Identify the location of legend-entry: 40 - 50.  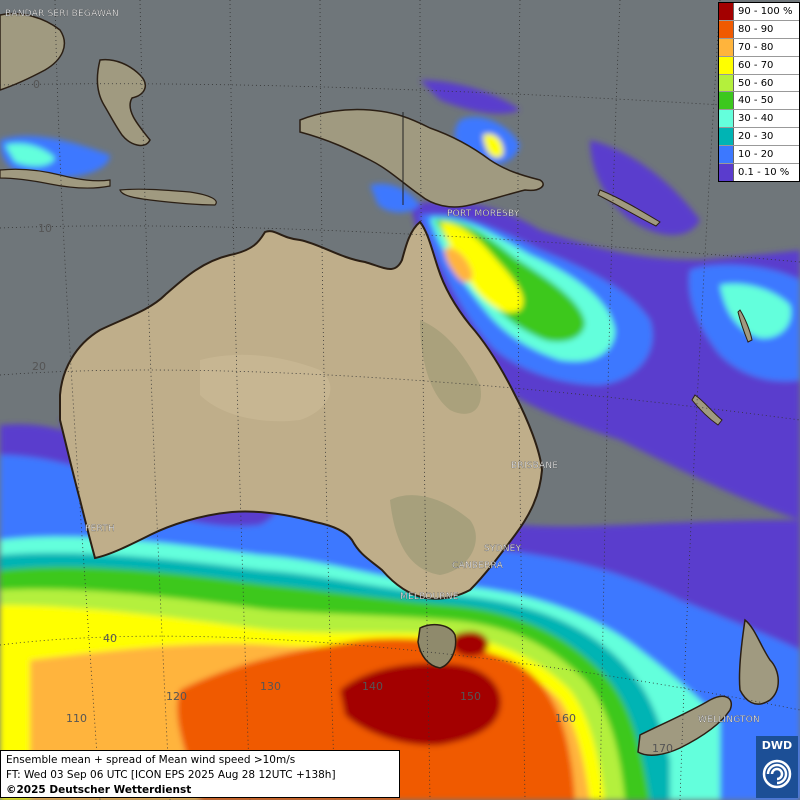
(759, 101).